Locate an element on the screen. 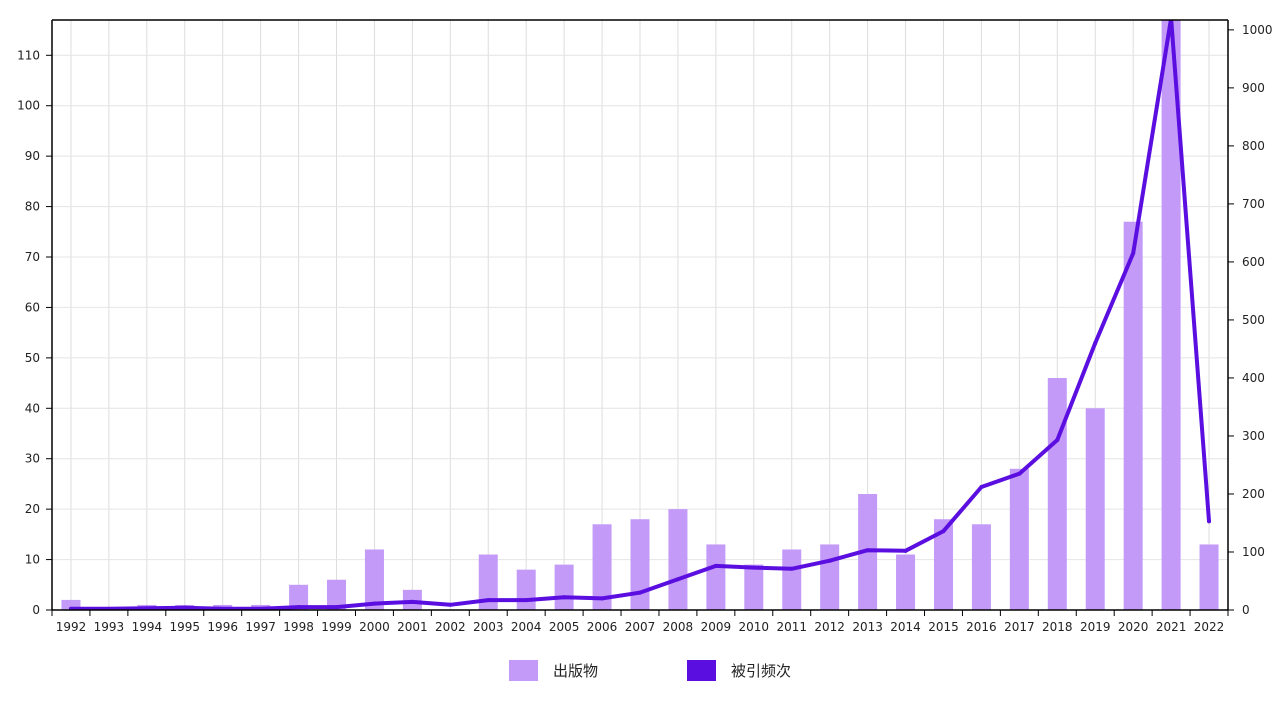  point-1997 is located at coordinates (260, 608).